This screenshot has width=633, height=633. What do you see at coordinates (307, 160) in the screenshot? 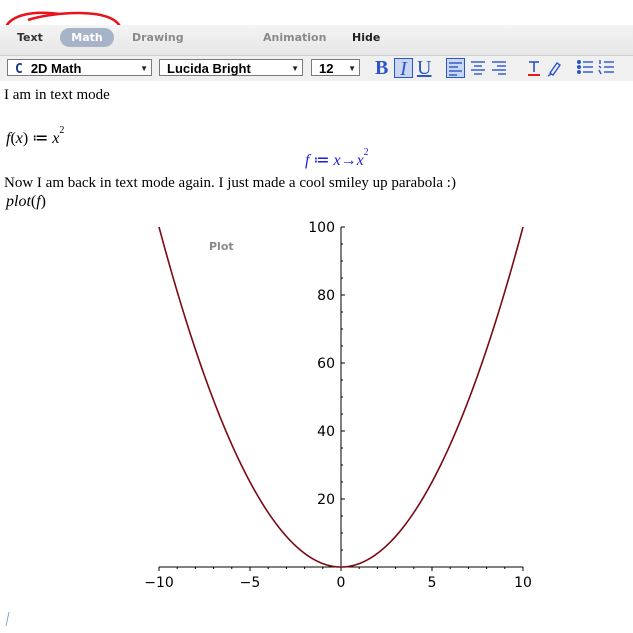
I see `output-func-name: f` at bounding box center [307, 160].